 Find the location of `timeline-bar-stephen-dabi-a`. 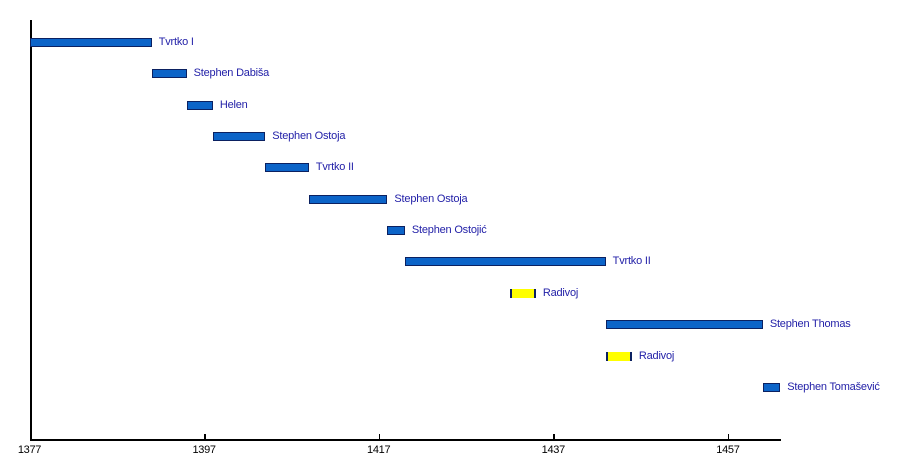

timeline-bar-stephen-dabi-a is located at coordinates (169, 74).